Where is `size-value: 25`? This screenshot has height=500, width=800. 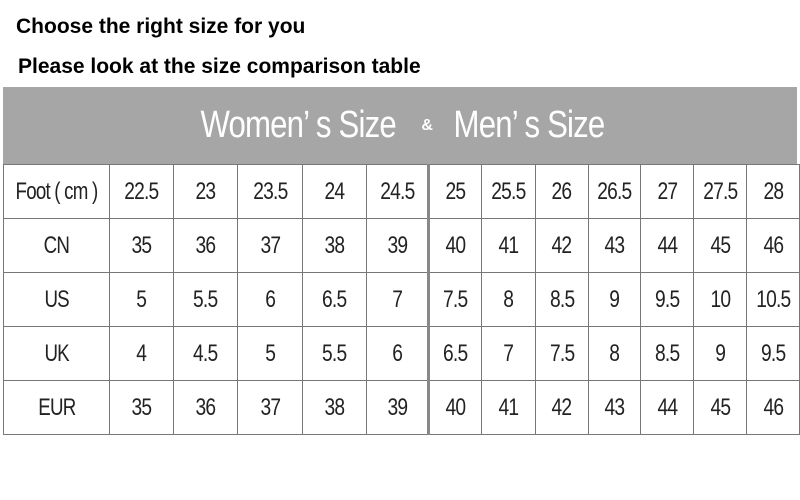
size-value: 25 is located at coordinates (456, 191).